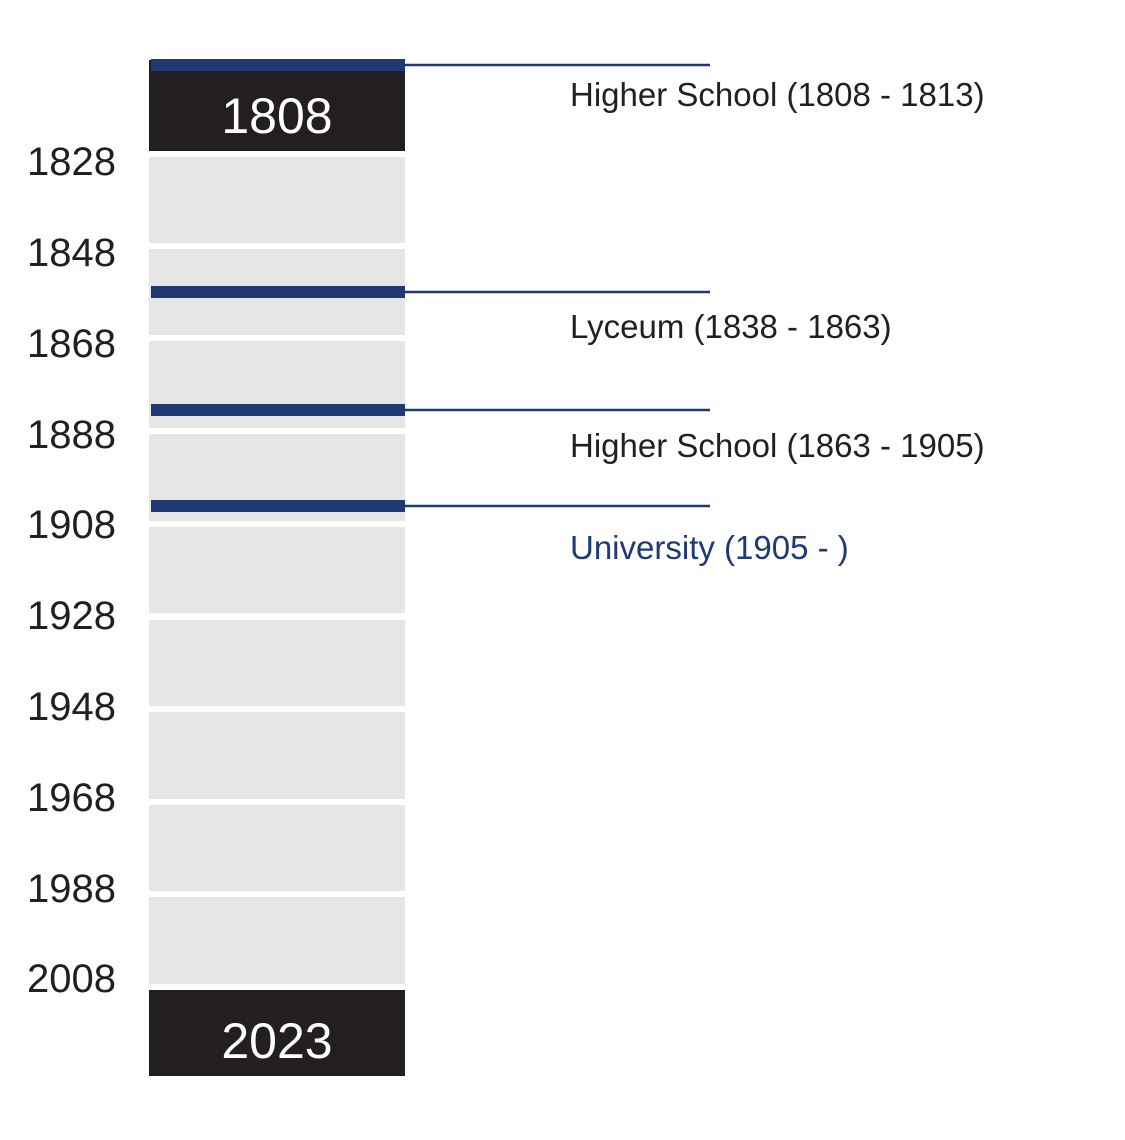 The width and height of the screenshot is (1125, 1140). Describe the element at coordinates (71, 344) in the screenshot. I see `tick-year-label: 1868` at that location.